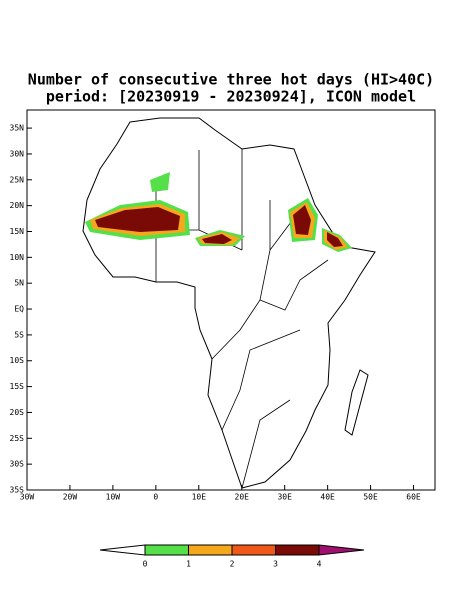 The image size is (463, 604). What do you see at coordinates (356, 402) in the screenshot?
I see `madagascar` at bounding box center [356, 402].